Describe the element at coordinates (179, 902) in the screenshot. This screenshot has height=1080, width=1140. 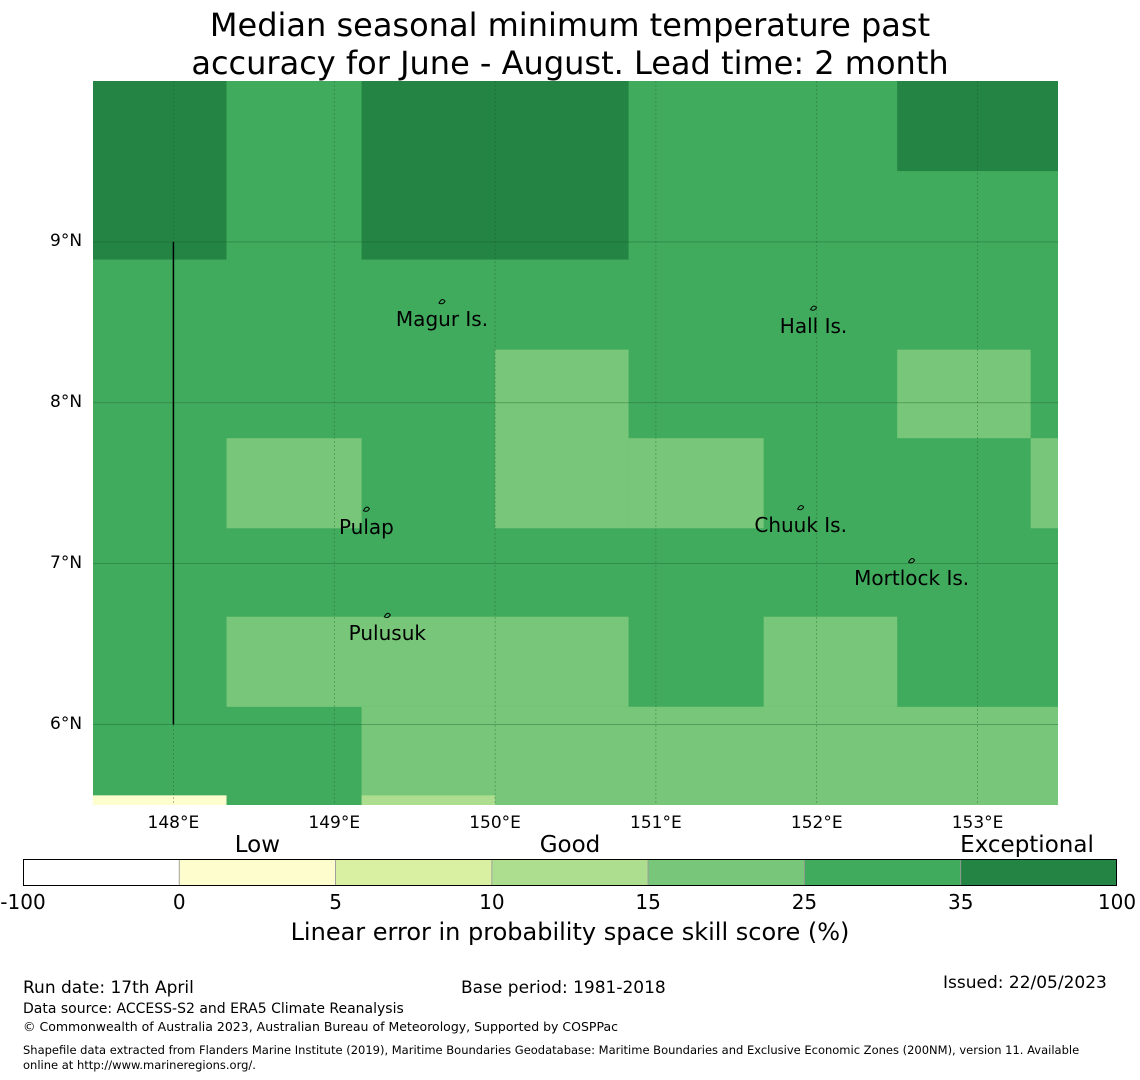
I see `colorbar-tick-label: 0` at that location.